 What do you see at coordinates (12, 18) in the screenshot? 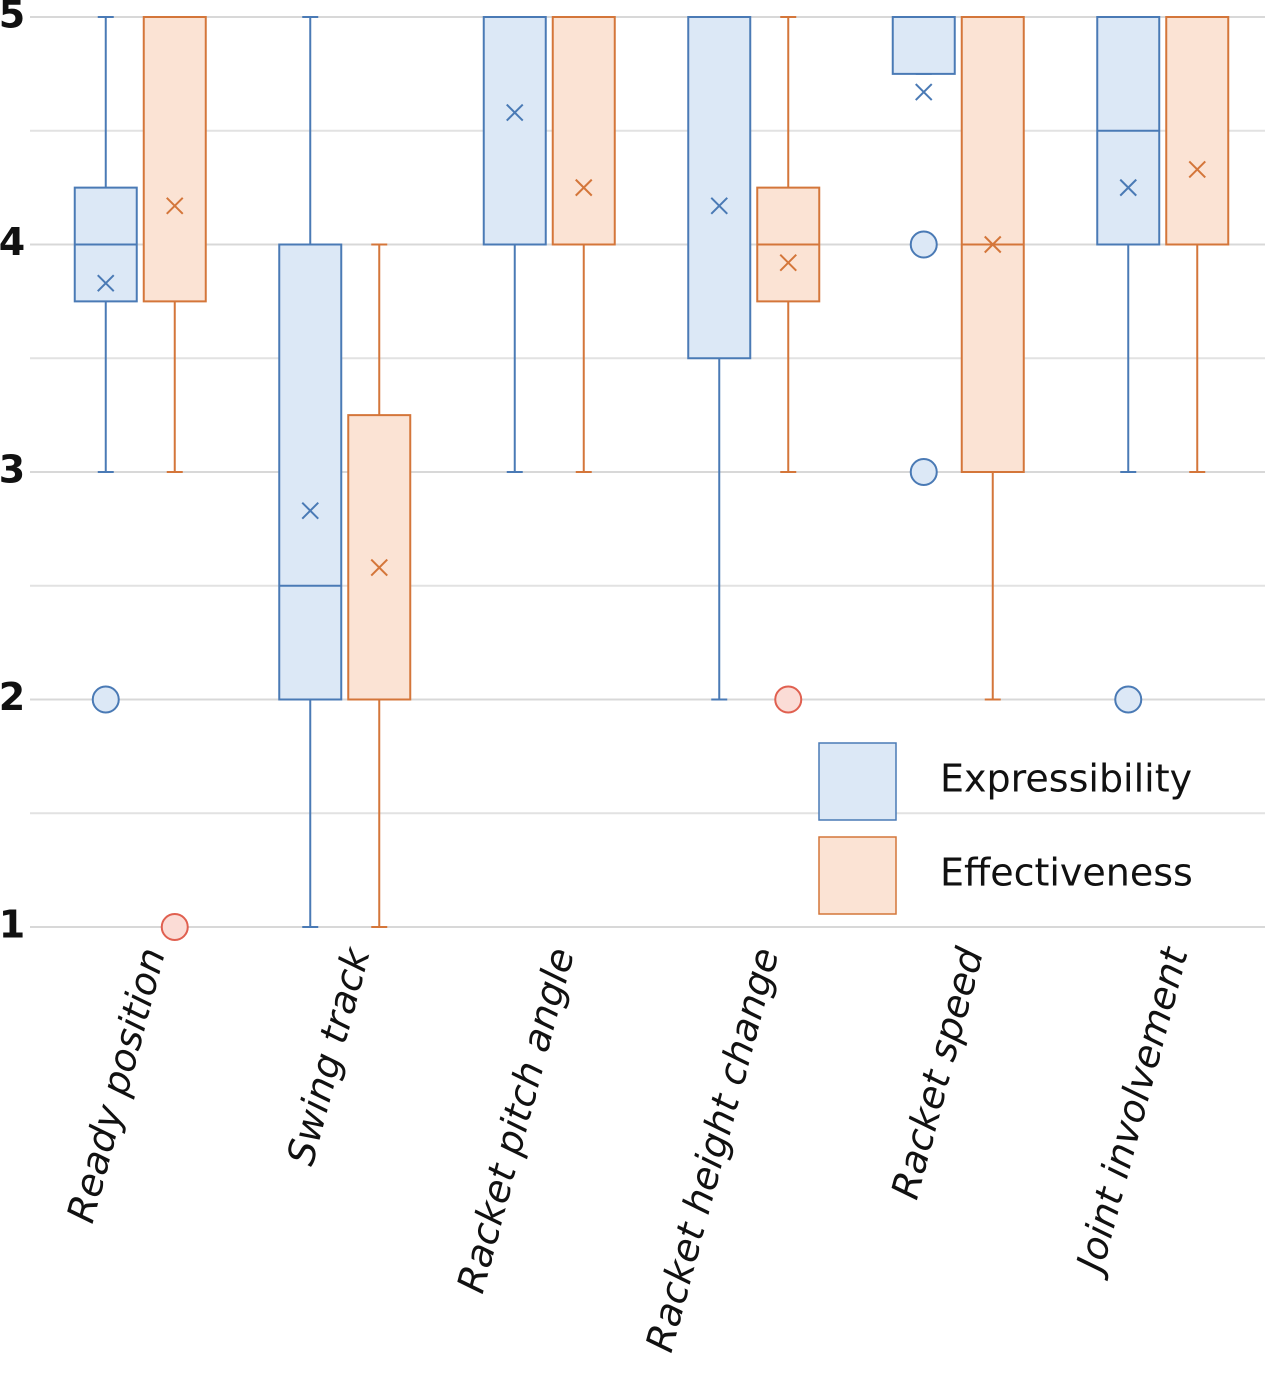
I see `y-tick-label: 5` at bounding box center [12, 18].